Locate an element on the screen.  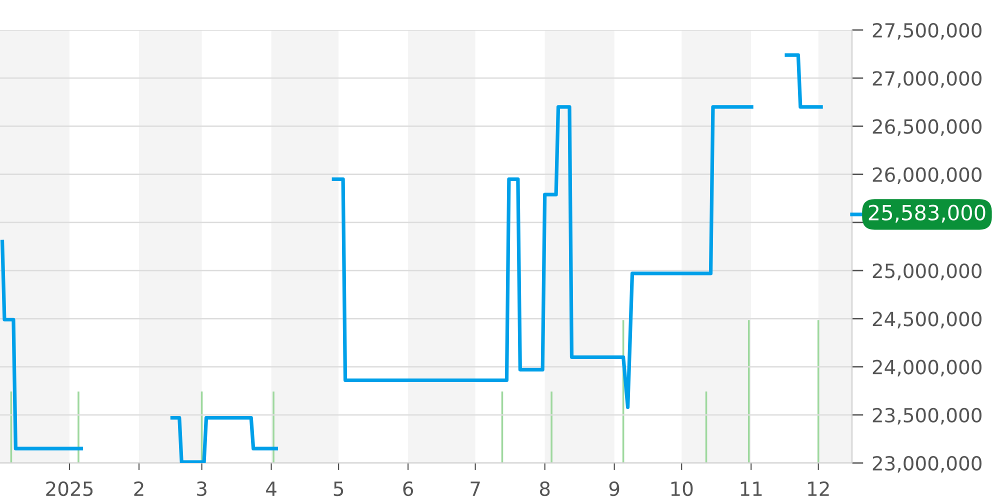
y-tick-label: 23,500,000 is located at coordinates (927, 416).